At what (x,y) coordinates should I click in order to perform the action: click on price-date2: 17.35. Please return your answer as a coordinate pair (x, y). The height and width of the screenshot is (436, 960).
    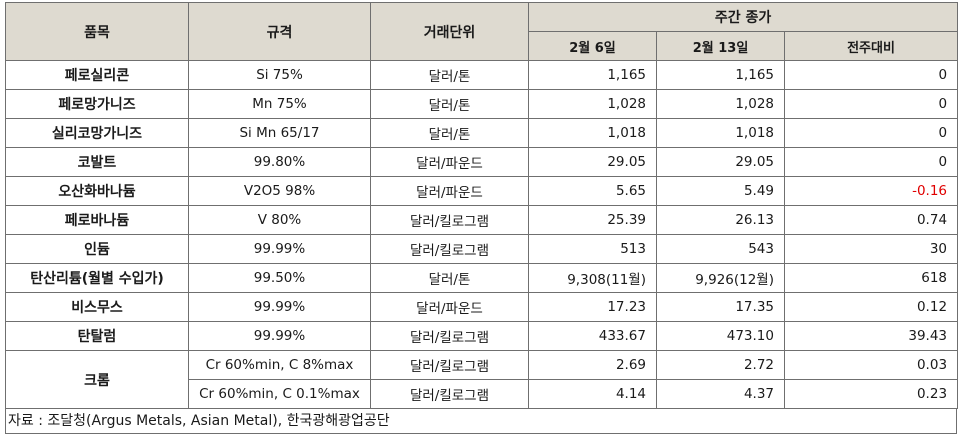
    Looking at the image, I should click on (720, 307).